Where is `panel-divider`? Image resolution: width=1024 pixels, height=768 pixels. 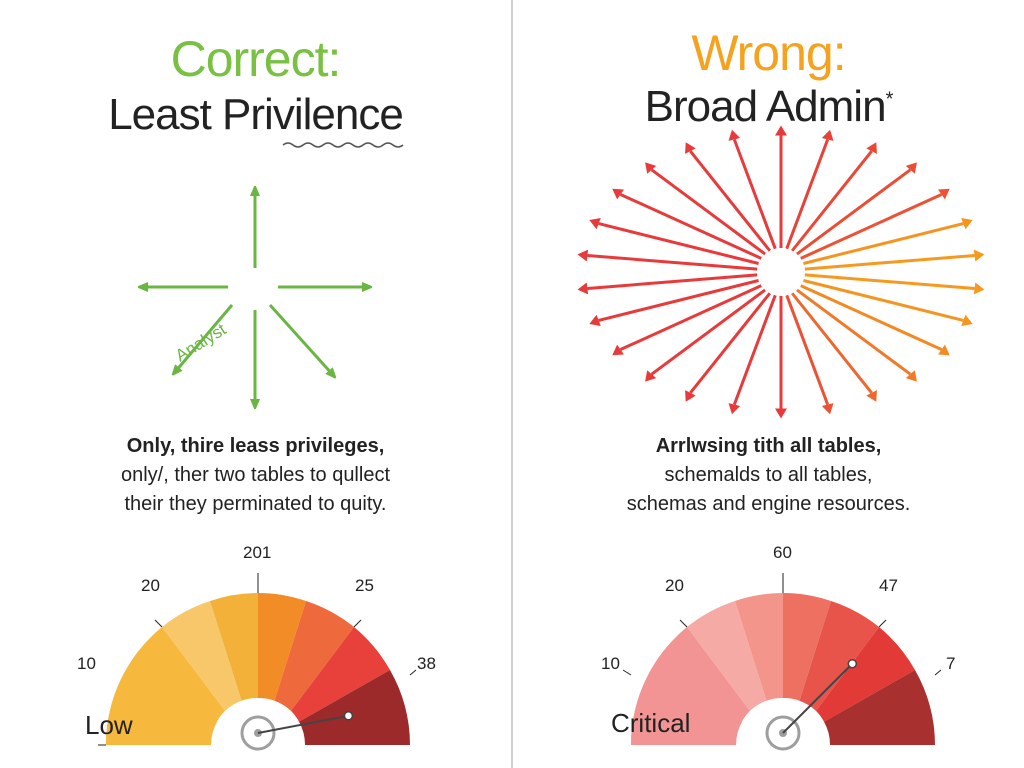 panel-divider is located at coordinates (512, 384).